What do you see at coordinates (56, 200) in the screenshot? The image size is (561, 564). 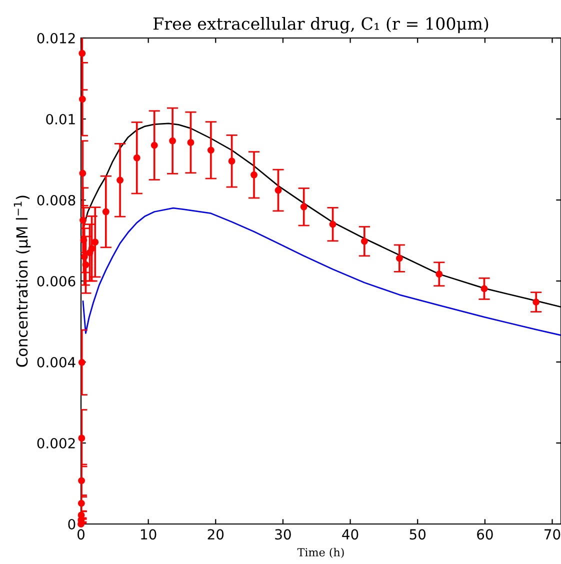 I see `y-tick-label: 0.008` at bounding box center [56, 200].